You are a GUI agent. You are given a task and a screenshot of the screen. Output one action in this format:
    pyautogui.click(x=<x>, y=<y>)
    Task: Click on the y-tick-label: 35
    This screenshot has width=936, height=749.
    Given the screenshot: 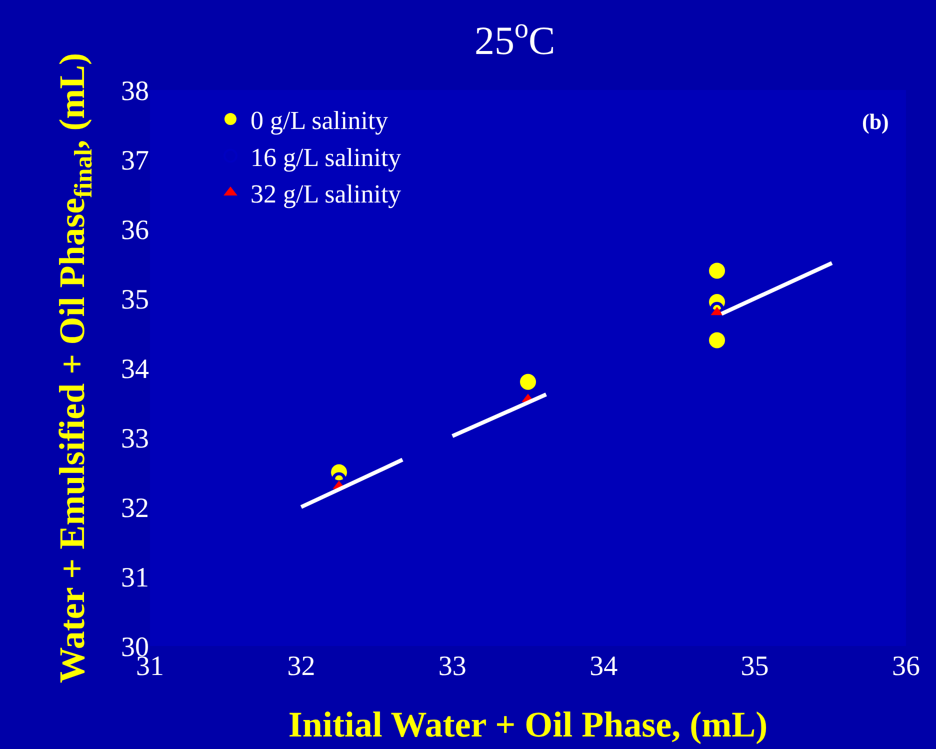 What is the action you would take?
    pyautogui.click(x=135, y=300)
    